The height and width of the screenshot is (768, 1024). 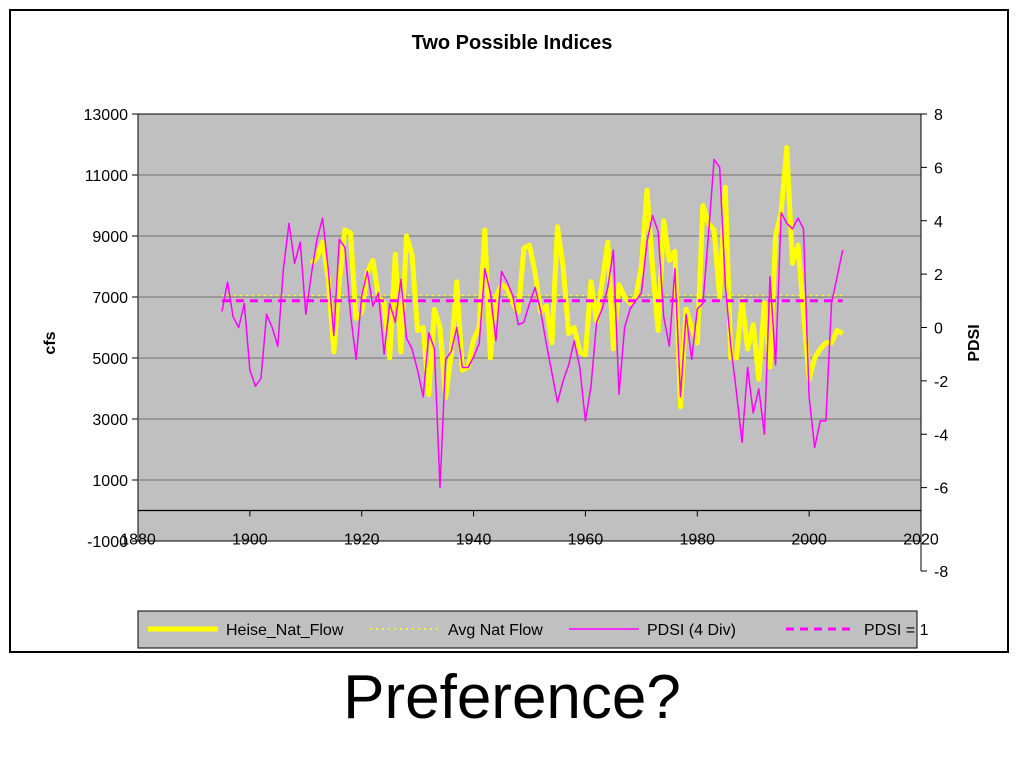 I want to click on y-tick-label: 7000, so click(x=110, y=298).